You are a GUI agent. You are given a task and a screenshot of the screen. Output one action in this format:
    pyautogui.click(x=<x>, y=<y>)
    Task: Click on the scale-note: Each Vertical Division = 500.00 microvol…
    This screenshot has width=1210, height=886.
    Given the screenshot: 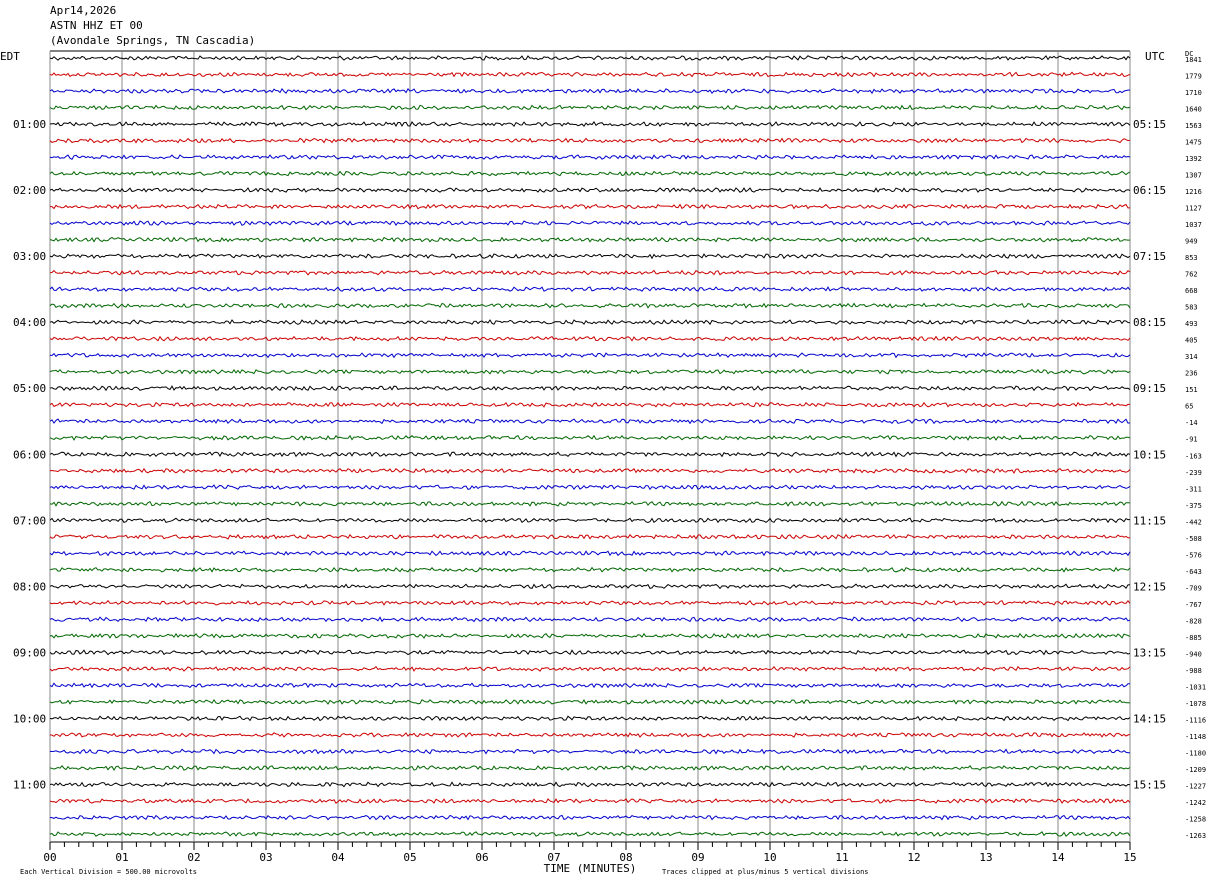 What is the action you would take?
    pyautogui.click(x=108, y=872)
    